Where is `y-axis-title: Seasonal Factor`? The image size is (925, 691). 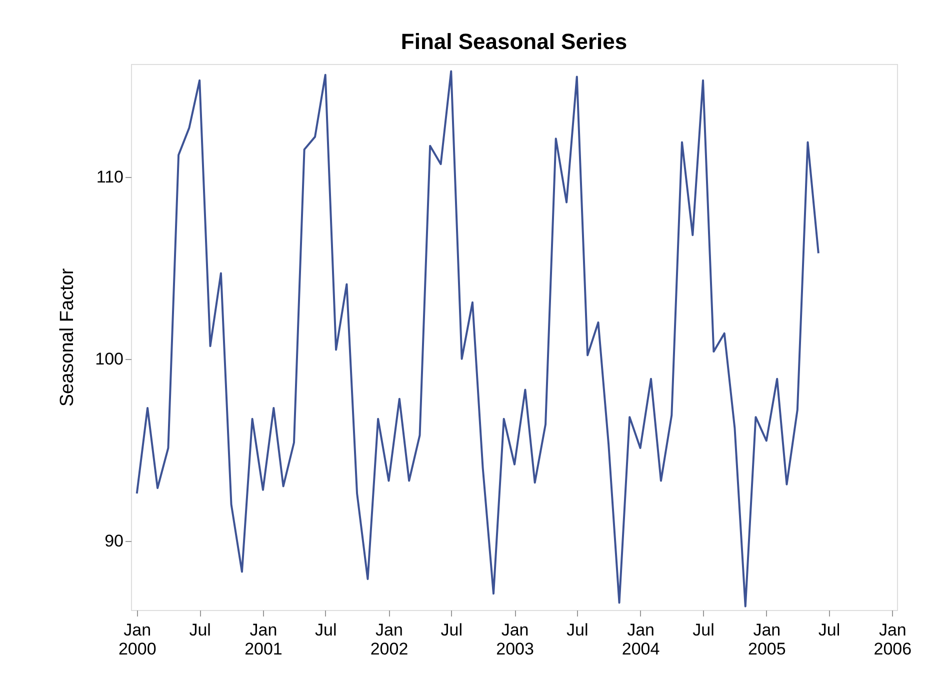
y-axis-title: Seasonal Factor is located at coordinates (67, 337).